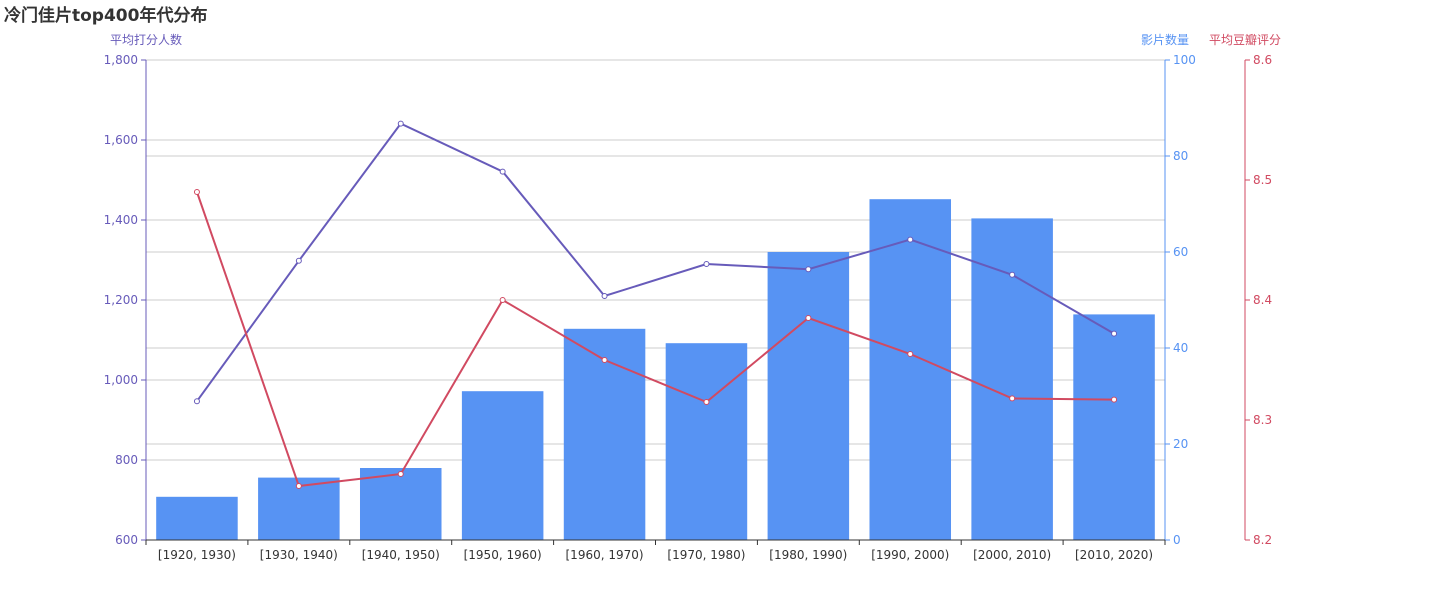 The image size is (1456, 600). What do you see at coordinates (808, 555) in the screenshot?
I see `x-axis-category-label: [1980, 1990)` at bounding box center [808, 555].